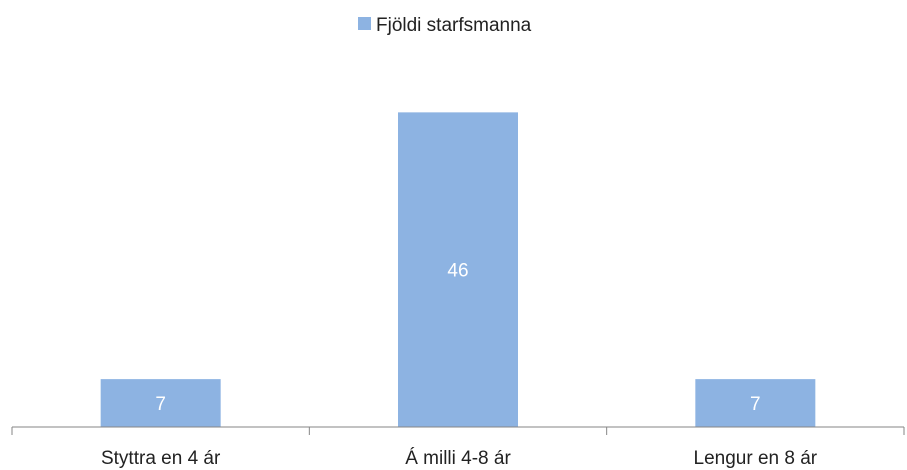 Image resolution: width=907 pixels, height=470 pixels. Describe the element at coordinates (161, 458) in the screenshot. I see `x-tick-label: Styttra en 4 ár` at that location.